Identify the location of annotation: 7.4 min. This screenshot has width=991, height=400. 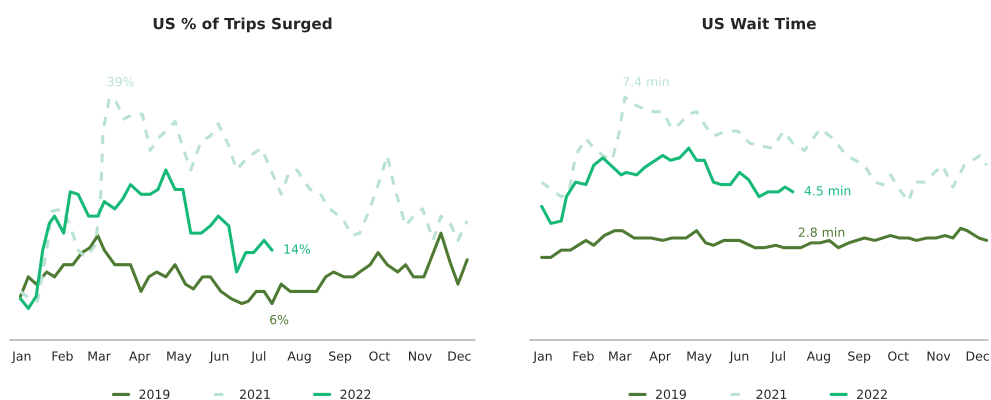
(646, 81).